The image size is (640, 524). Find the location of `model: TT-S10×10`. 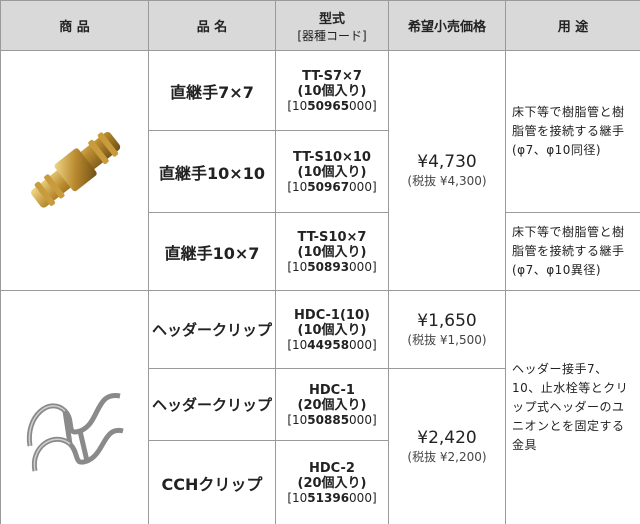

model: TT-S10×10 is located at coordinates (332, 157).